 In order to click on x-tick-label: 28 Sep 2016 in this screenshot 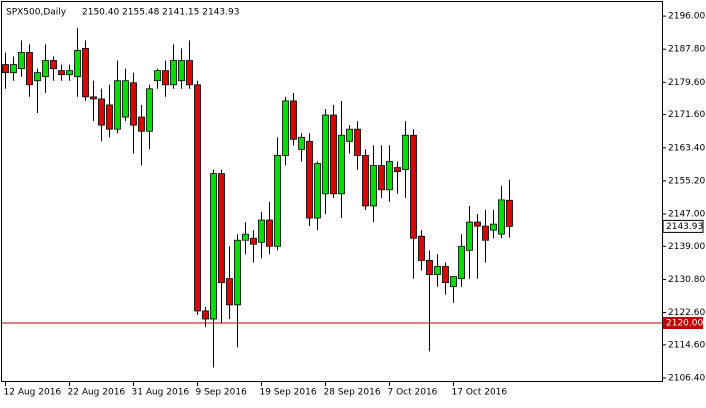, I will do `click(352, 393)`.